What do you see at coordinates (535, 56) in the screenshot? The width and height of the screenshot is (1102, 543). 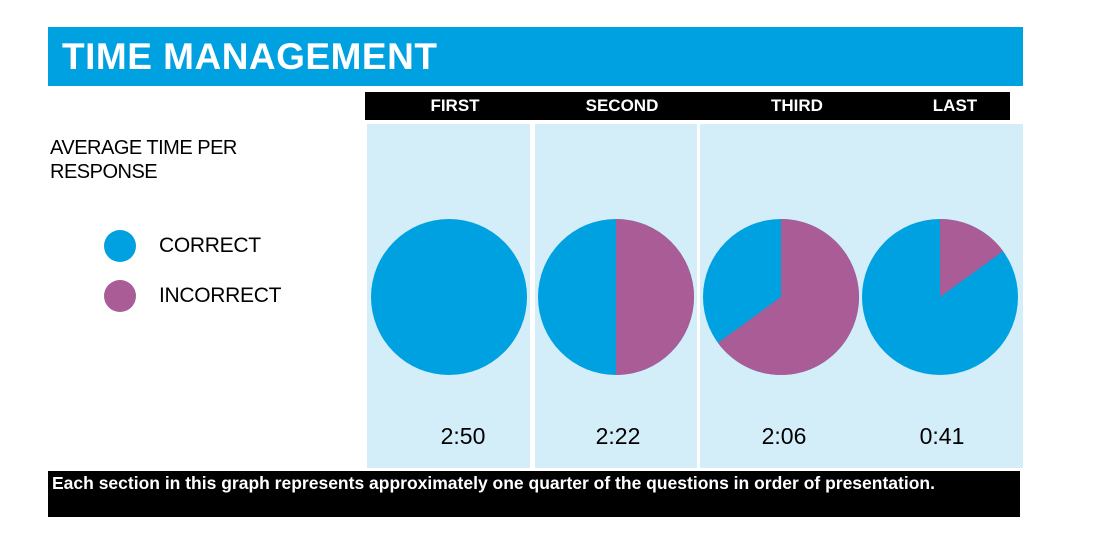 I see `title-bar: TIME MANAGEMENT` at bounding box center [535, 56].